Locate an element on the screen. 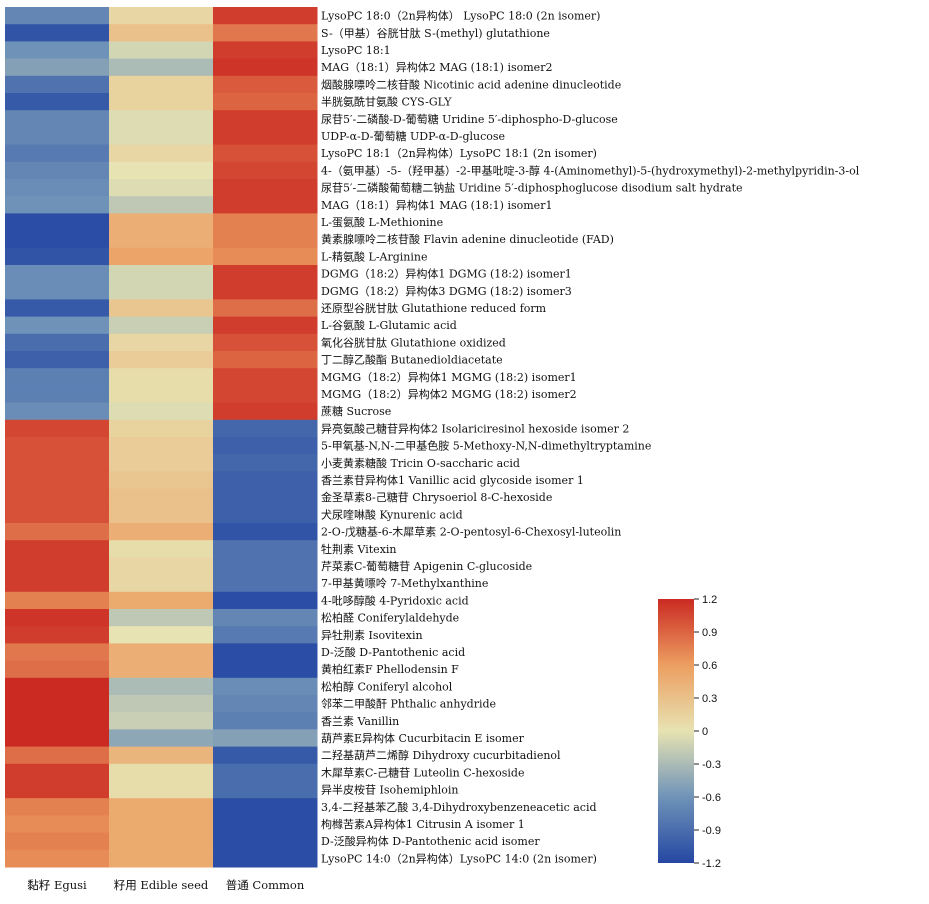 The image size is (929, 904). row-label: 枸橼苦素A异构体1 Citrusin A isomer 1 is located at coordinates (423, 824).